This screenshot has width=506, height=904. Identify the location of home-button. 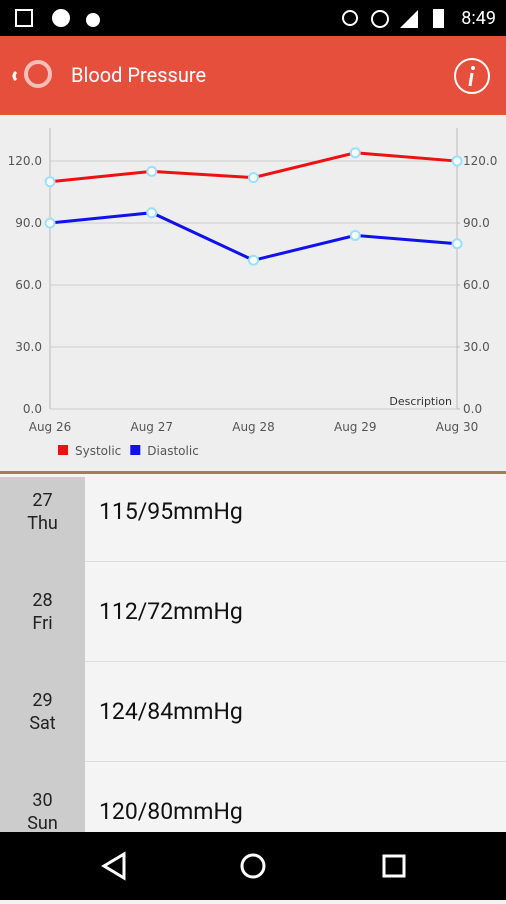
(253, 866).